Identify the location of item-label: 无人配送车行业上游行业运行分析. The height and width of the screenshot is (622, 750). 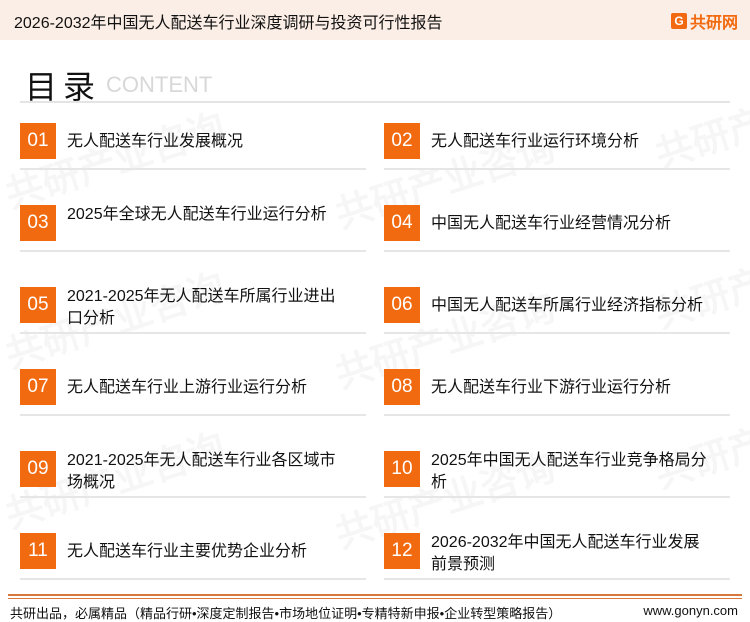
(187, 387).